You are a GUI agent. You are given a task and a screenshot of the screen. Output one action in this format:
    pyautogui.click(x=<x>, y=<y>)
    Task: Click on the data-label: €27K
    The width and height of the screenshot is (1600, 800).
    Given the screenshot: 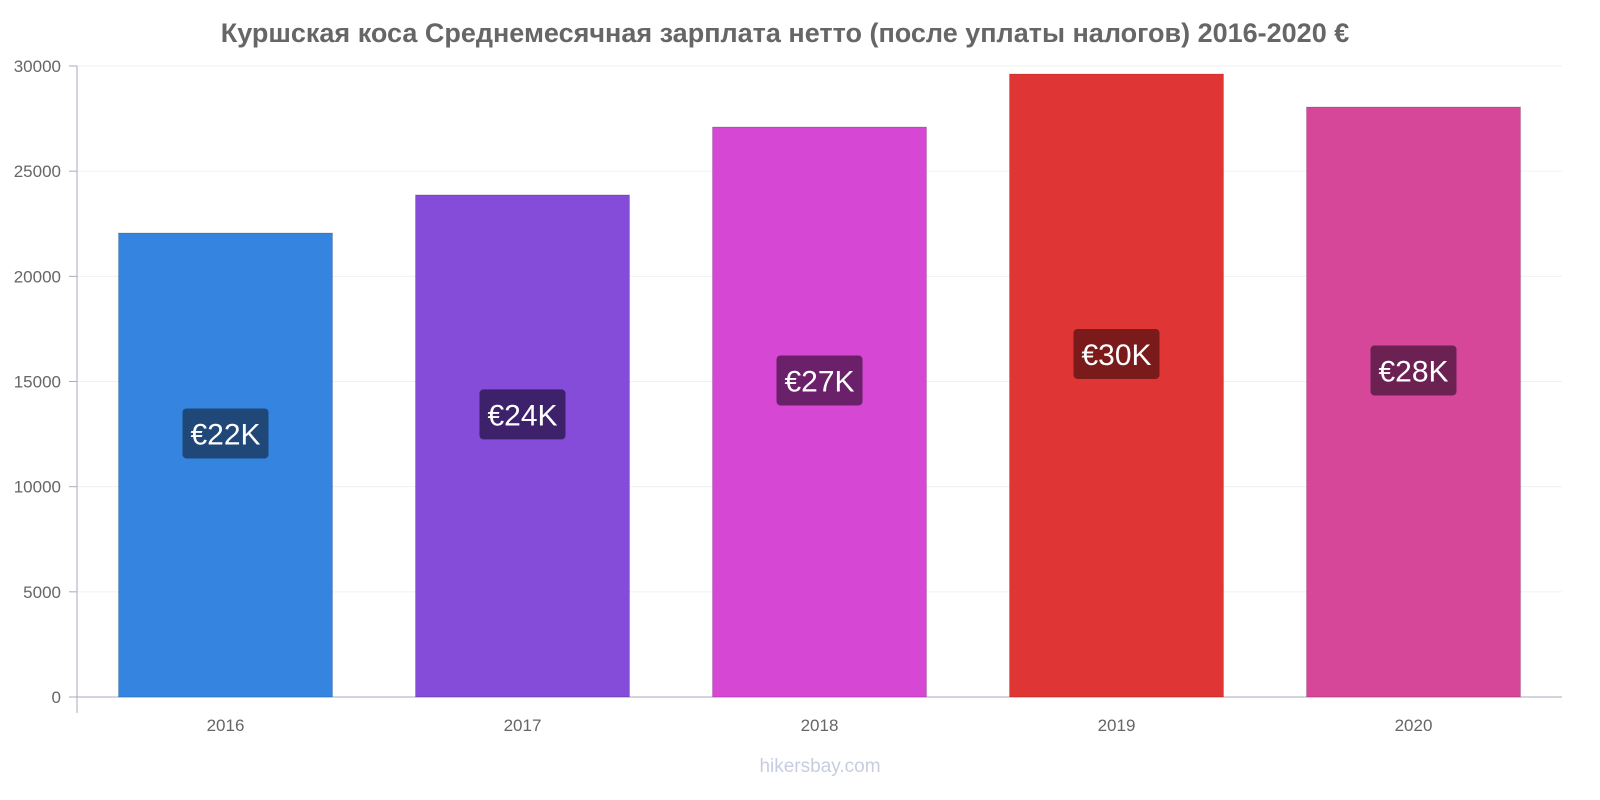 What is the action you would take?
    pyautogui.click(x=819, y=381)
    